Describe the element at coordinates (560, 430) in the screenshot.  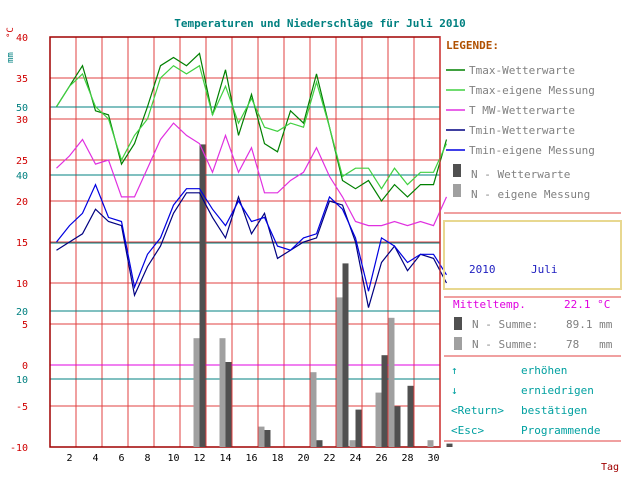
I see `control-action: Programmende` at that location.